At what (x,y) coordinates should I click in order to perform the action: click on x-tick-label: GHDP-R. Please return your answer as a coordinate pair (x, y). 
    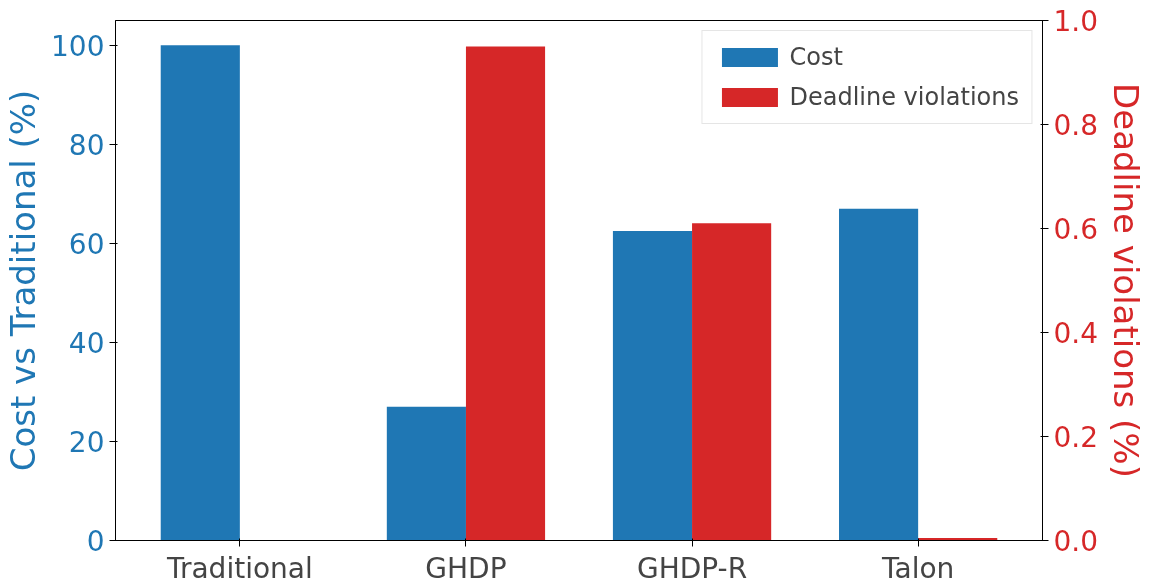
    Looking at the image, I should click on (692, 568).